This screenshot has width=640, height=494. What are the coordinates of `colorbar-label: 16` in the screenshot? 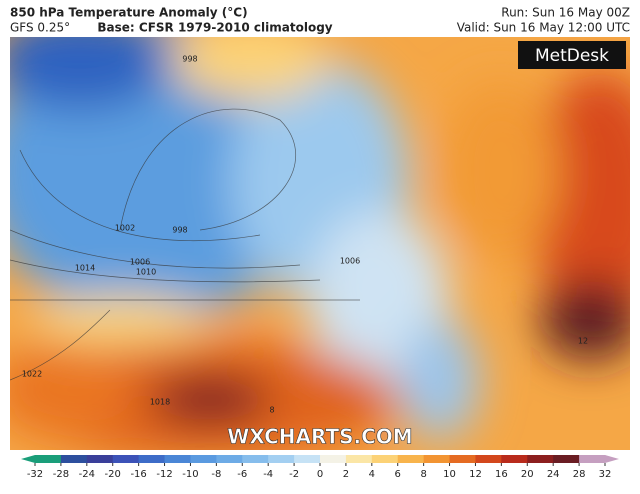 It's located at (501, 474).